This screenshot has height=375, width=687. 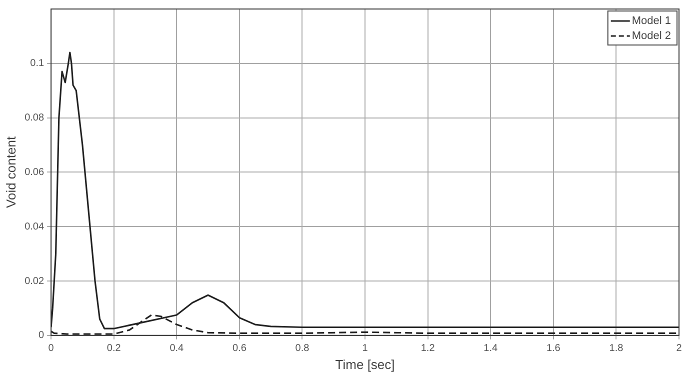 I want to click on x-tick-label: 1, so click(x=365, y=348).